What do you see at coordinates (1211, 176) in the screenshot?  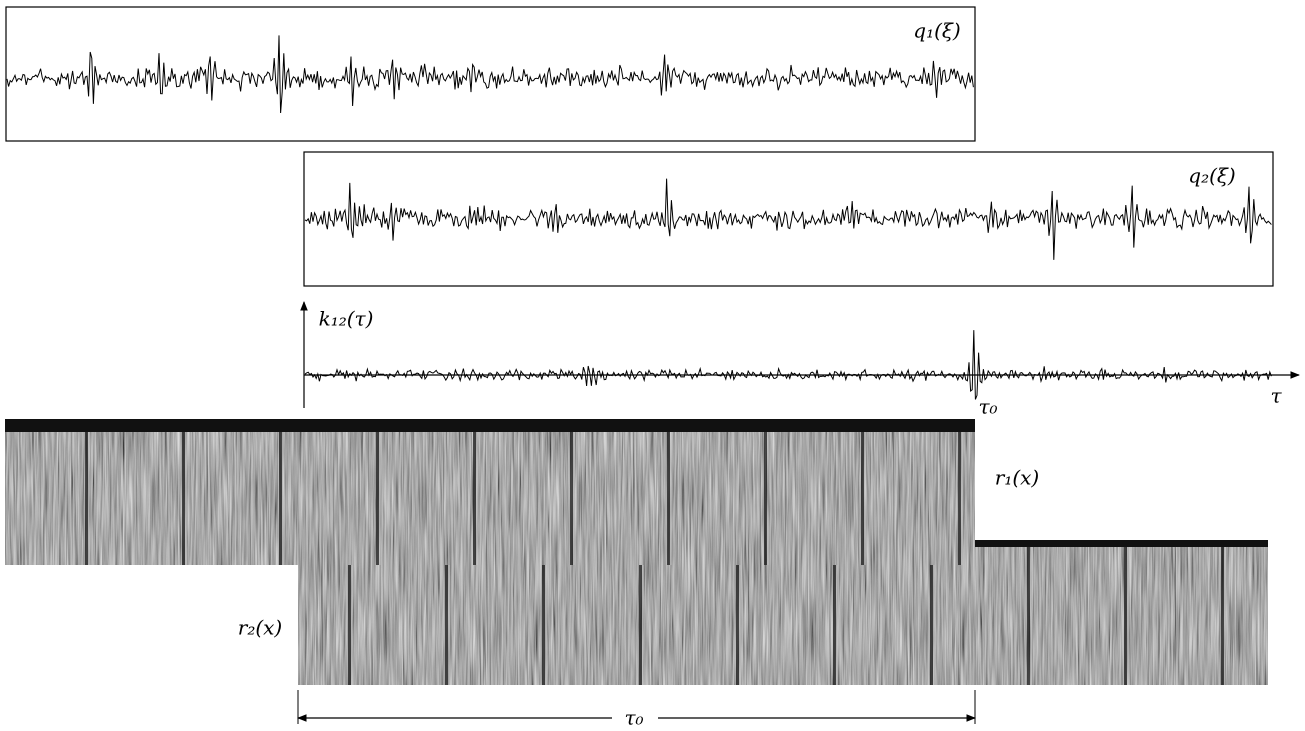 I see `signal-label: q₂(ξ)` at bounding box center [1211, 176].